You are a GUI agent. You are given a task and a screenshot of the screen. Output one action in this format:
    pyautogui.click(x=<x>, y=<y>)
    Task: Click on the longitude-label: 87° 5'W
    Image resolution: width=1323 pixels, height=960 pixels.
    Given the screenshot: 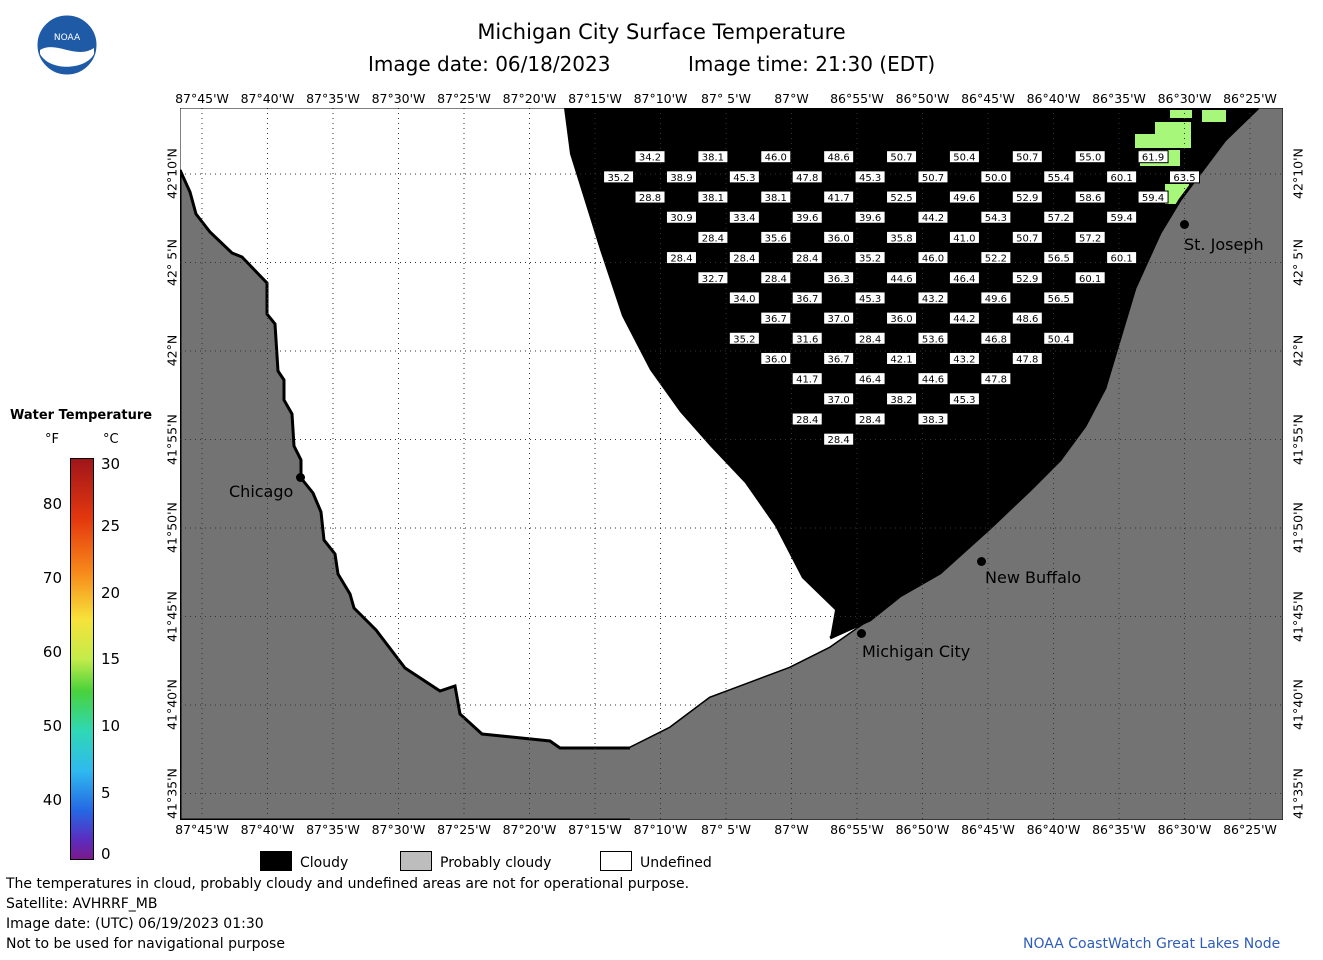 What is the action you would take?
    pyautogui.click(x=726, y=829)
    